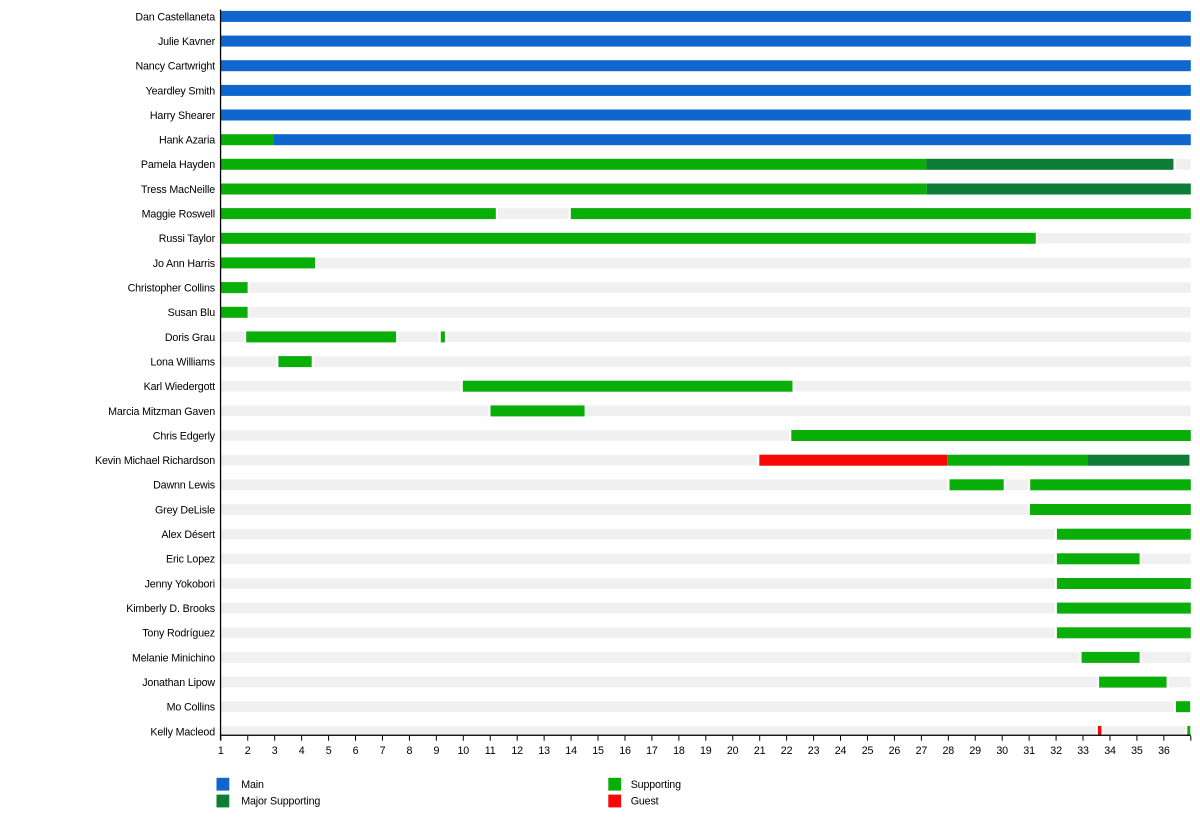  Describe the element at coordinates (221, 751) in the screenshot. I see `svg-text: 1` at that location.